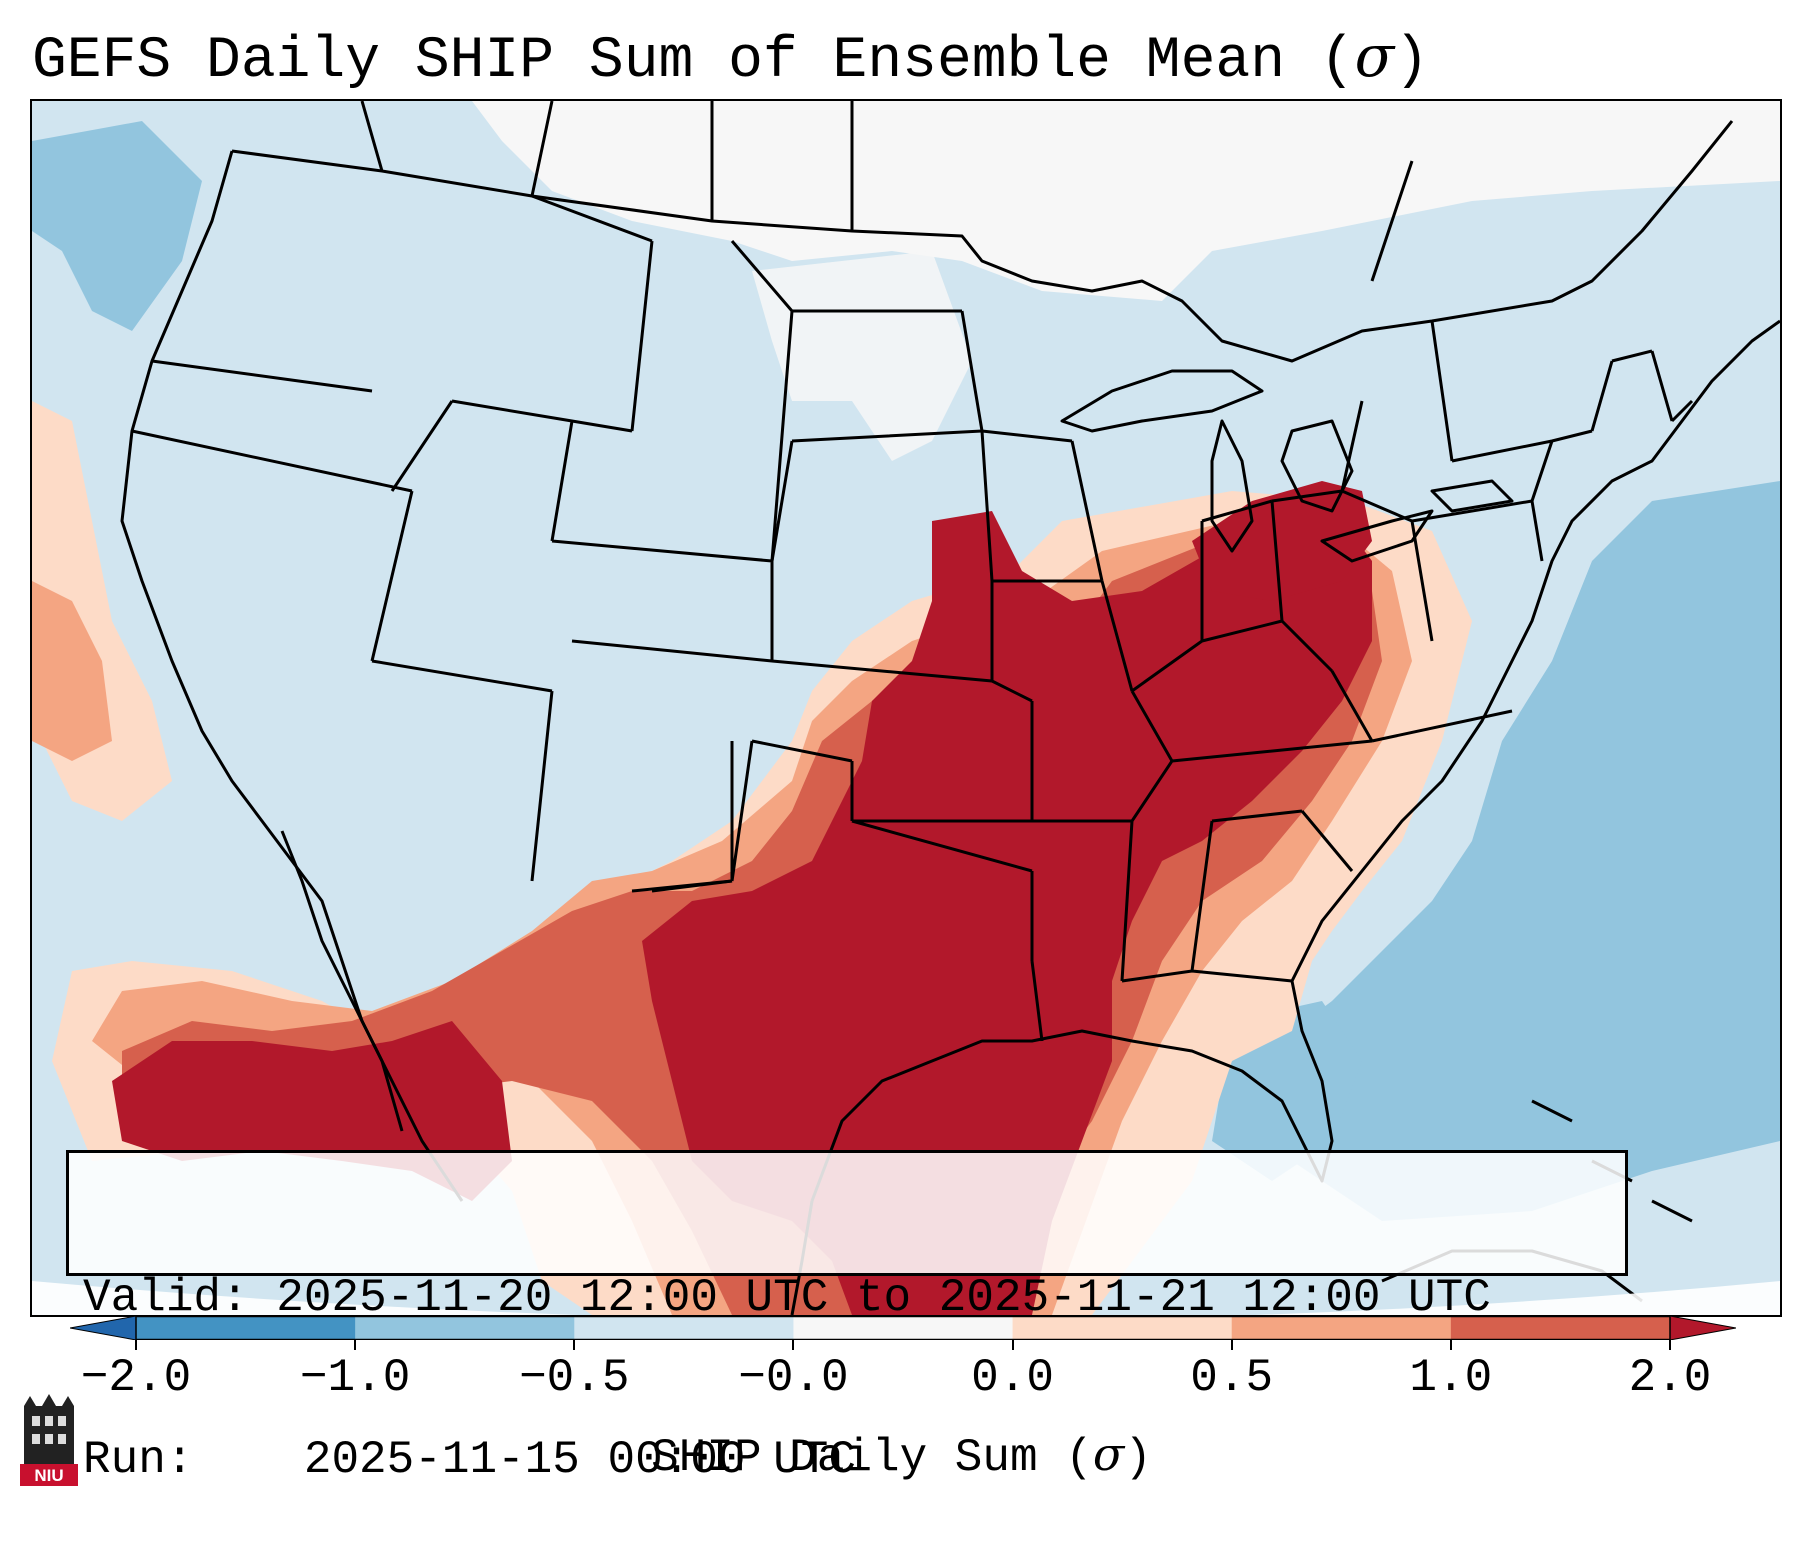 Image resolution: width=1803 pixels, height=1541 pixels. I want to click on run-value: 2025-11-15 00:00 UTC, so click(579, 1460).